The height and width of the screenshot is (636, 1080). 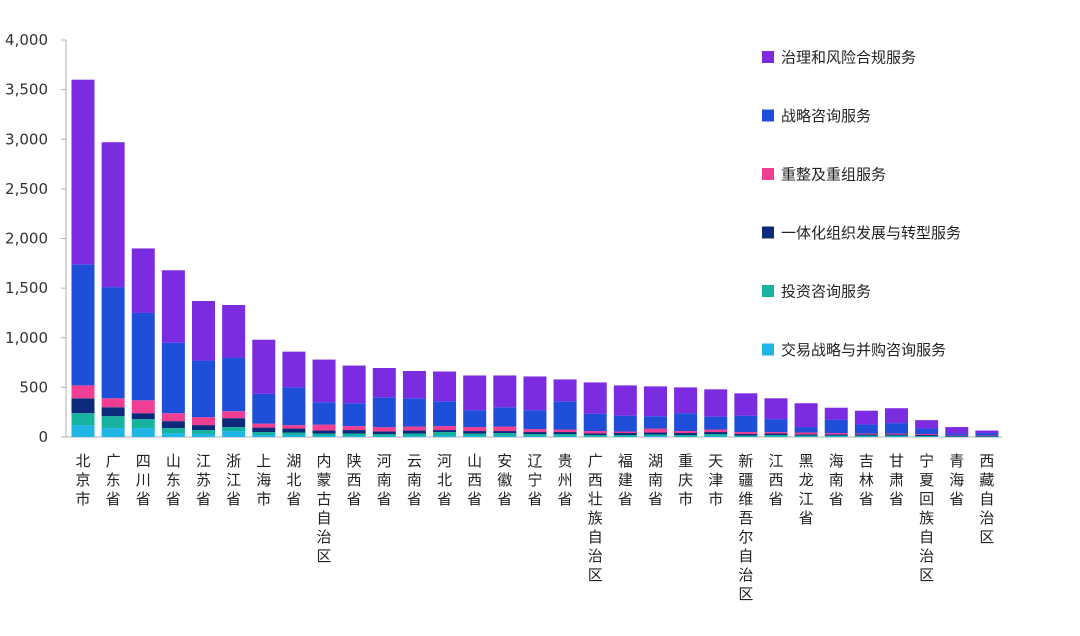 I want to click on y-tick-label: 1,500, so click(x=26, y=288).